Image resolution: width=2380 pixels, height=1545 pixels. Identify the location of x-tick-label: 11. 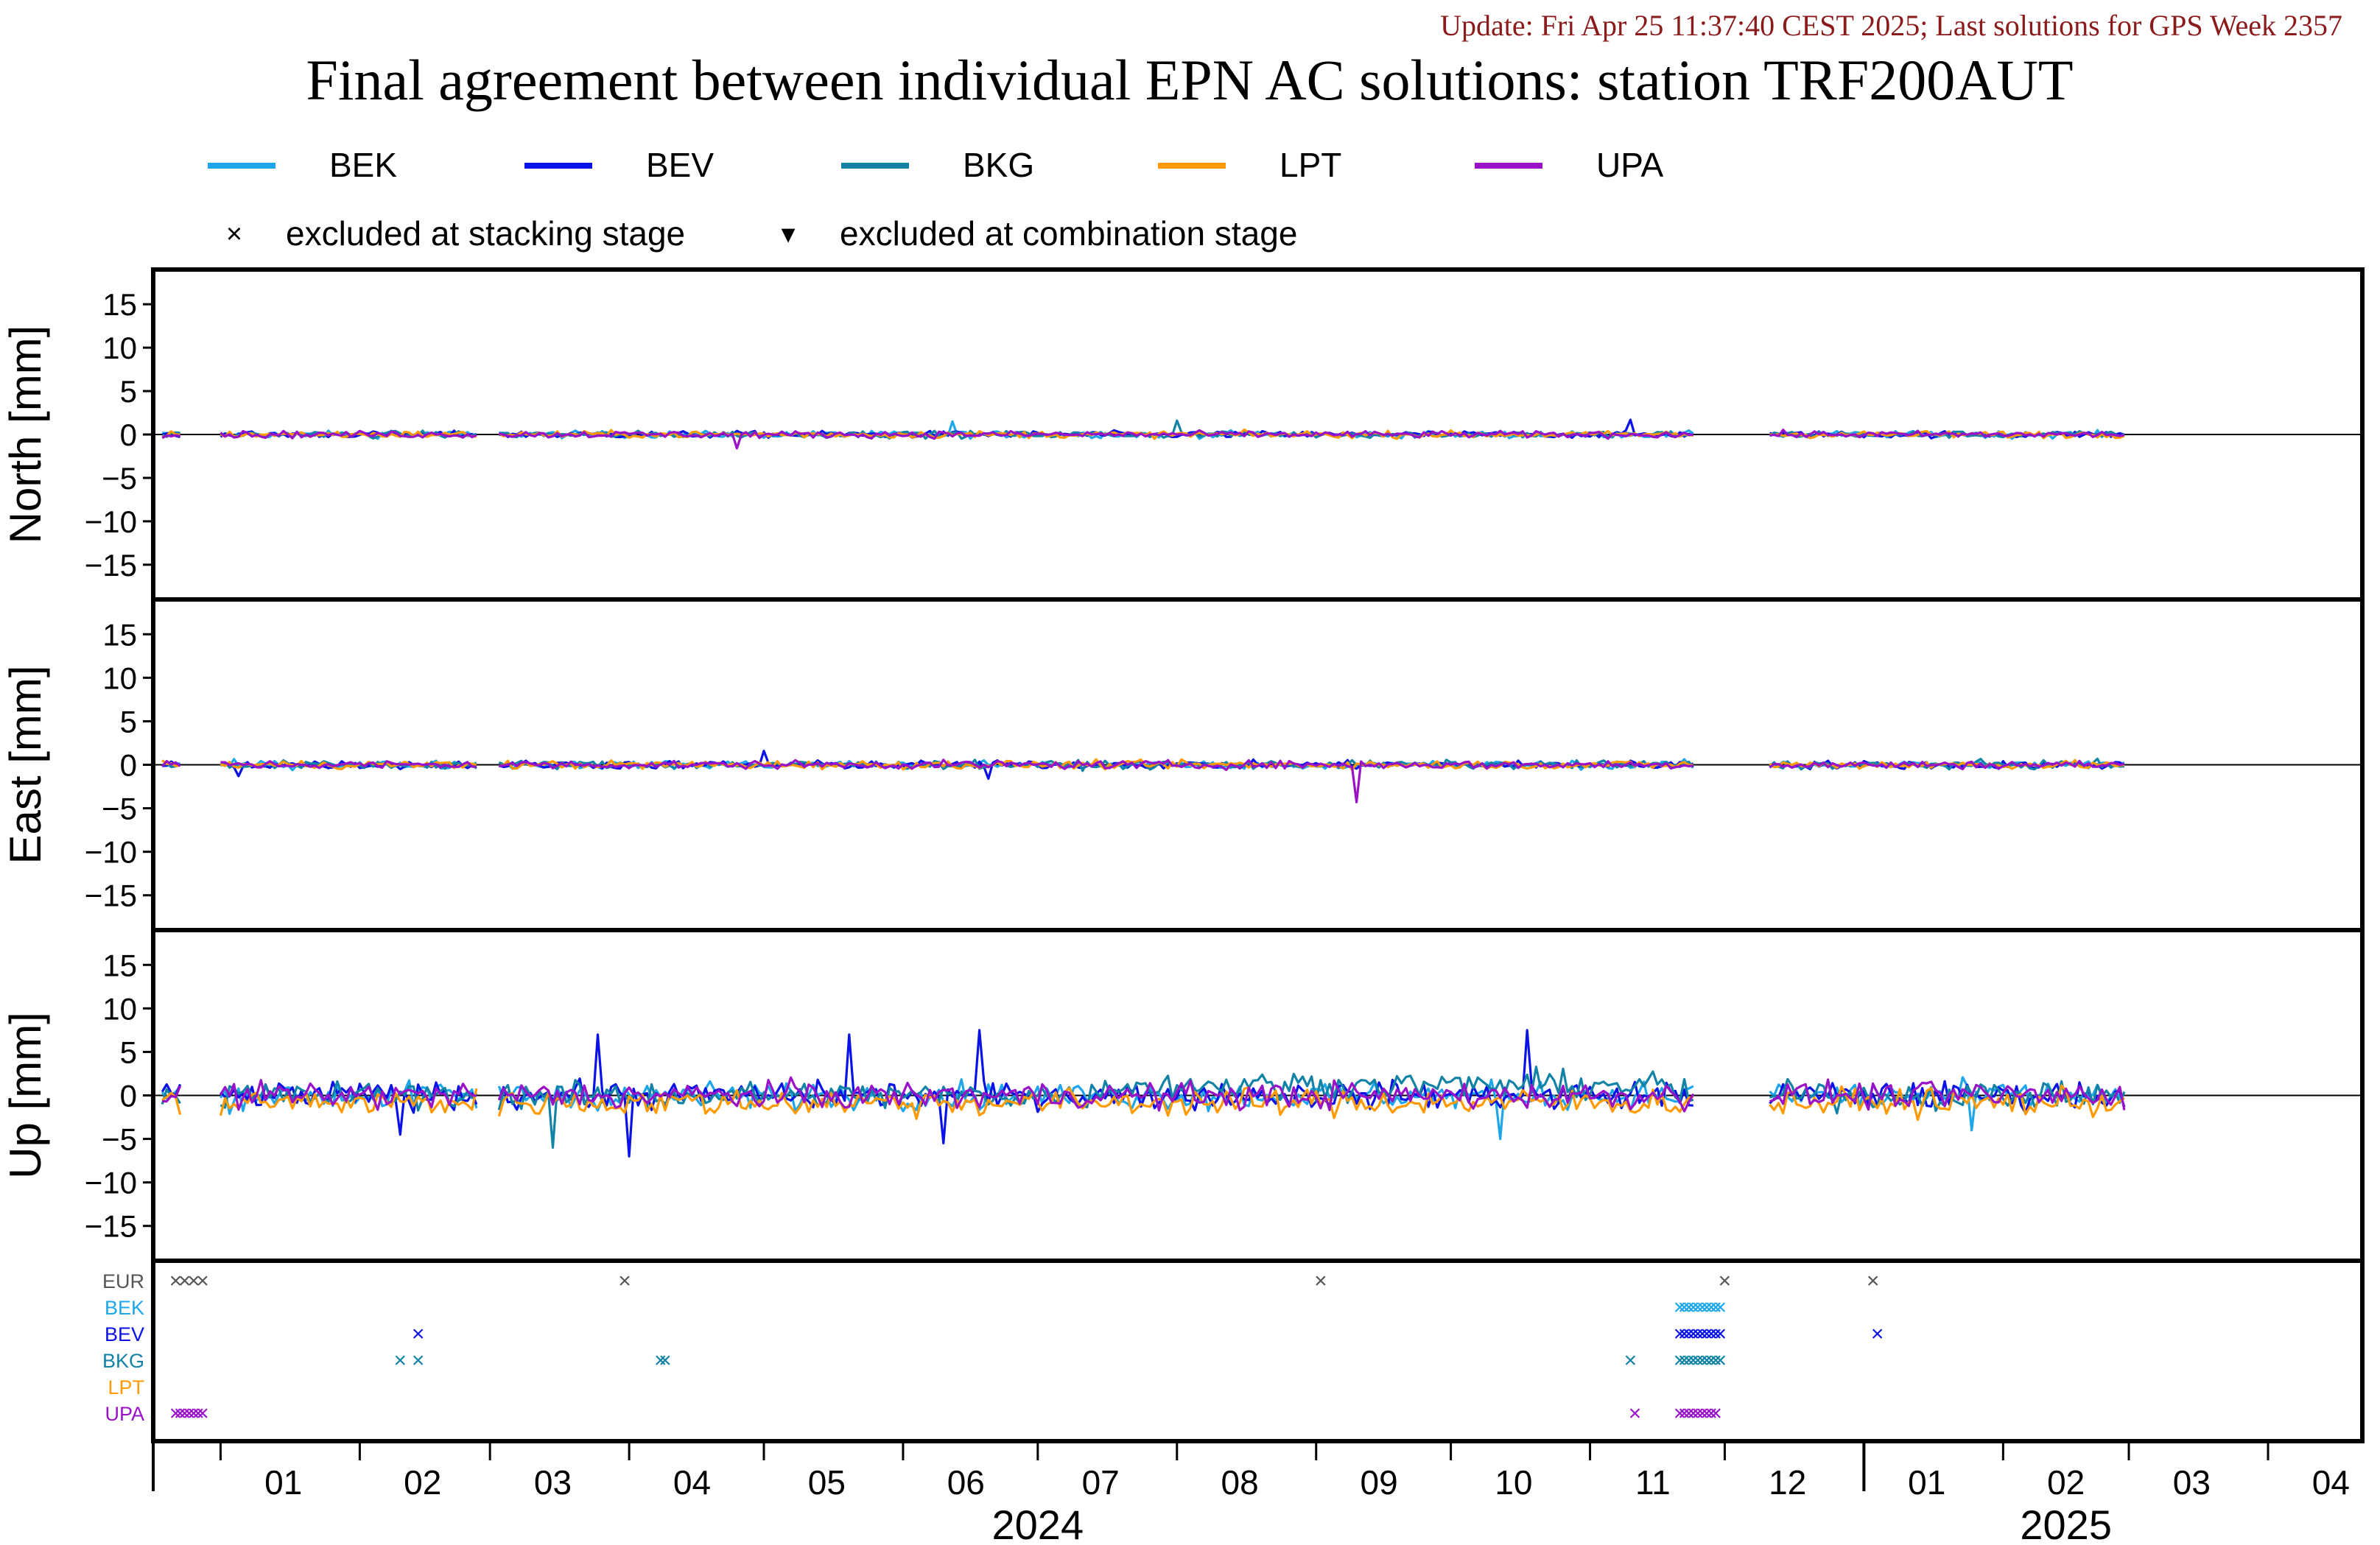
(1653, 1483).